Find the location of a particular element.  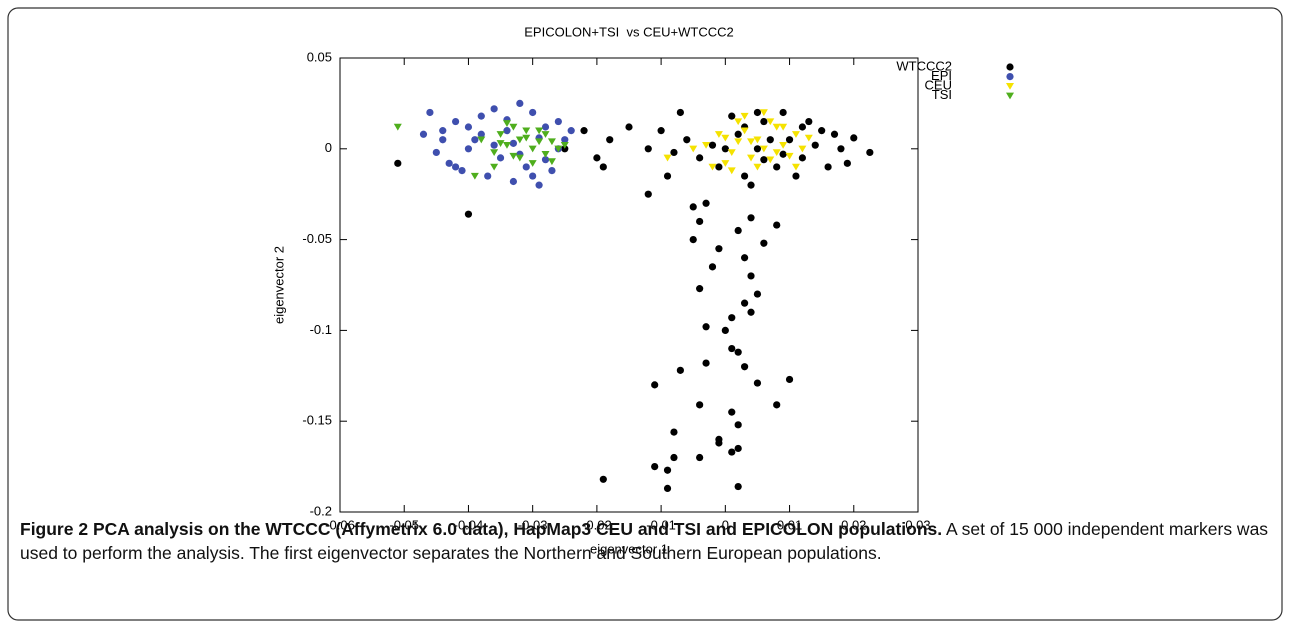

chart-title: EPICOLON+TSI vs CEU+WTCCC2 is located at coordinates (628, 31).